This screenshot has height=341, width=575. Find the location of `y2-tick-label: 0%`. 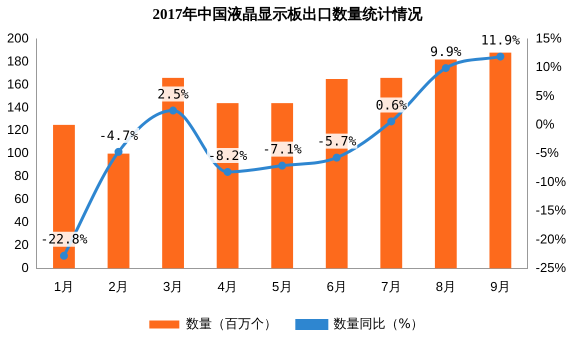

y2-tick-label: 0% is located at coordinates (545, 124).